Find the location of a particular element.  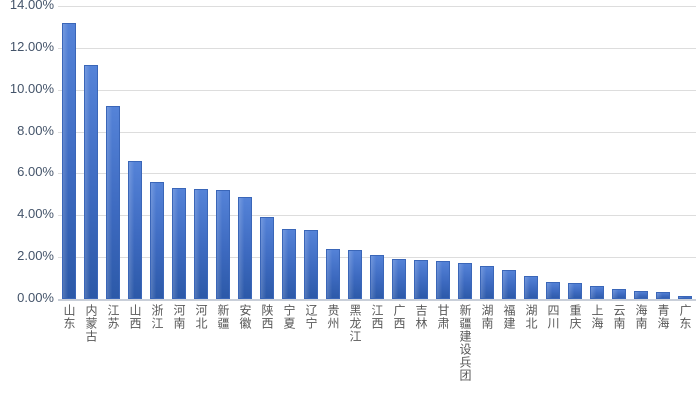

x-axis-tick-label: 陕西 is located at coordinates (267, 317).